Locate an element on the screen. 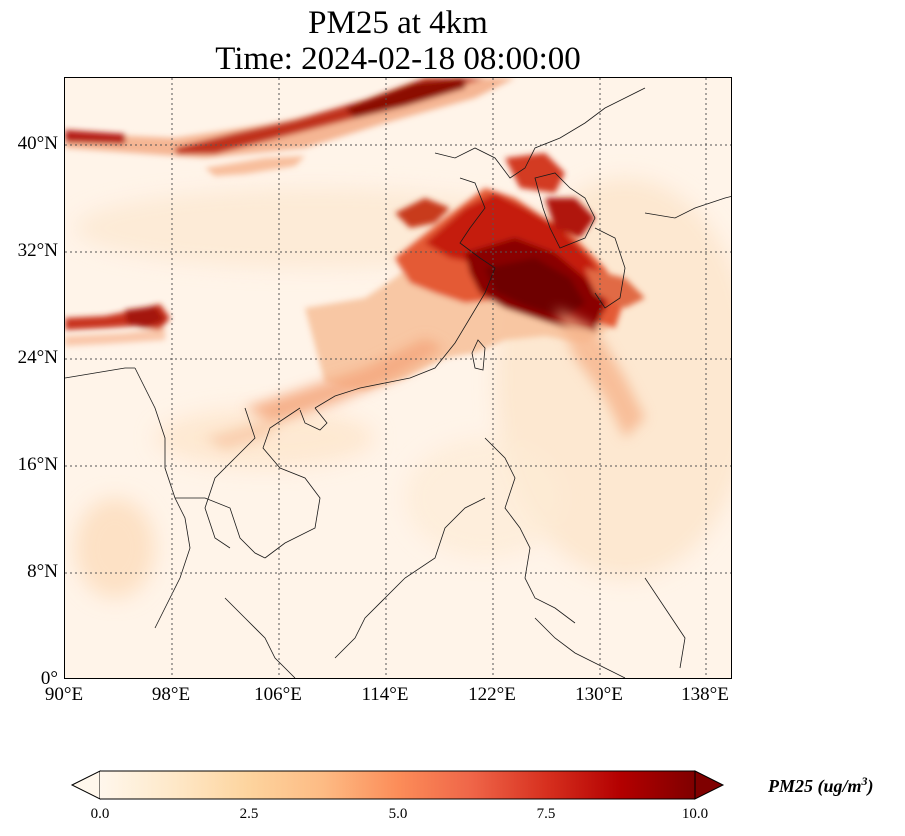 The height and width of the screenshot is (836, 905). colorbar-label: PM25 (ug/m3) is located at coordinates (821, 785).